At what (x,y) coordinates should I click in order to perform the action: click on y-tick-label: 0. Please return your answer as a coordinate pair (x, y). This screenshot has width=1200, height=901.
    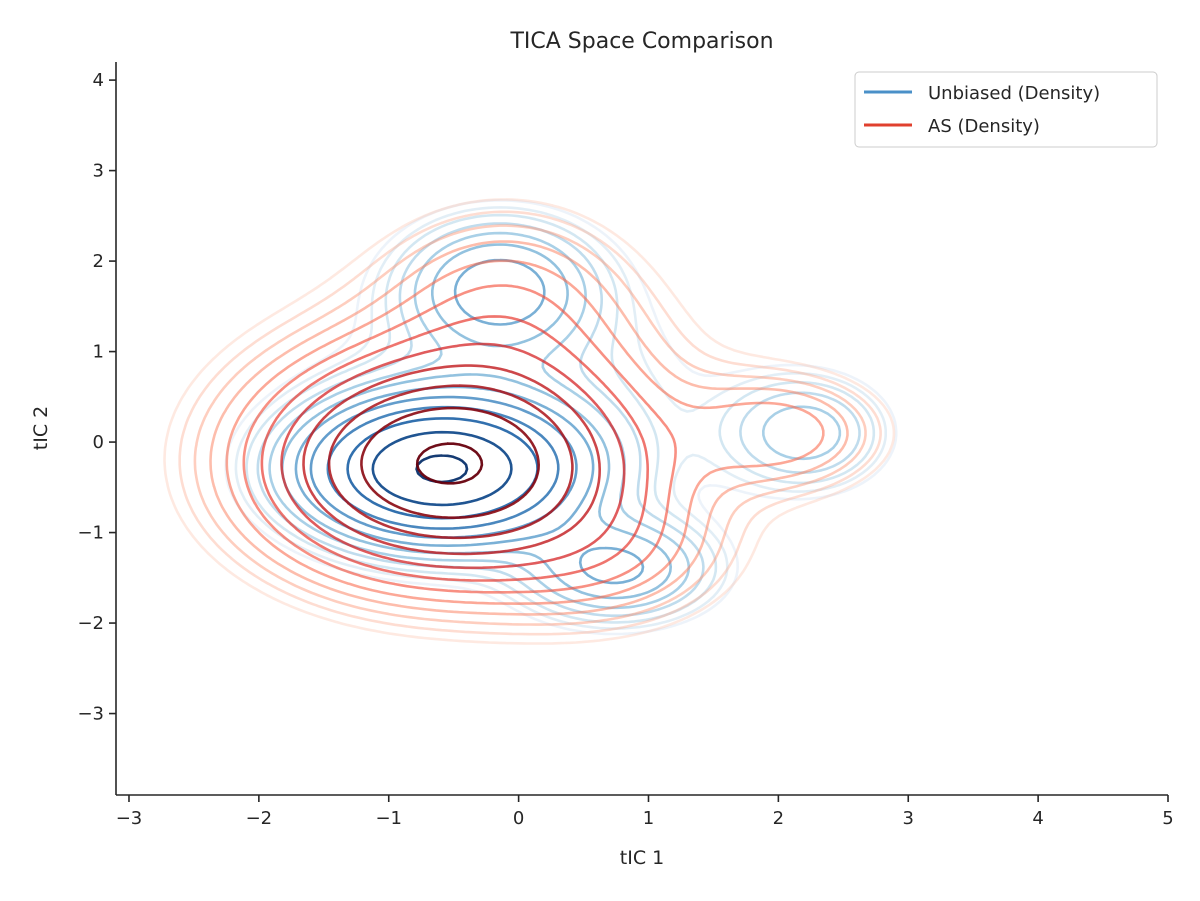
    Looking at the image, I should click on (98, 442).